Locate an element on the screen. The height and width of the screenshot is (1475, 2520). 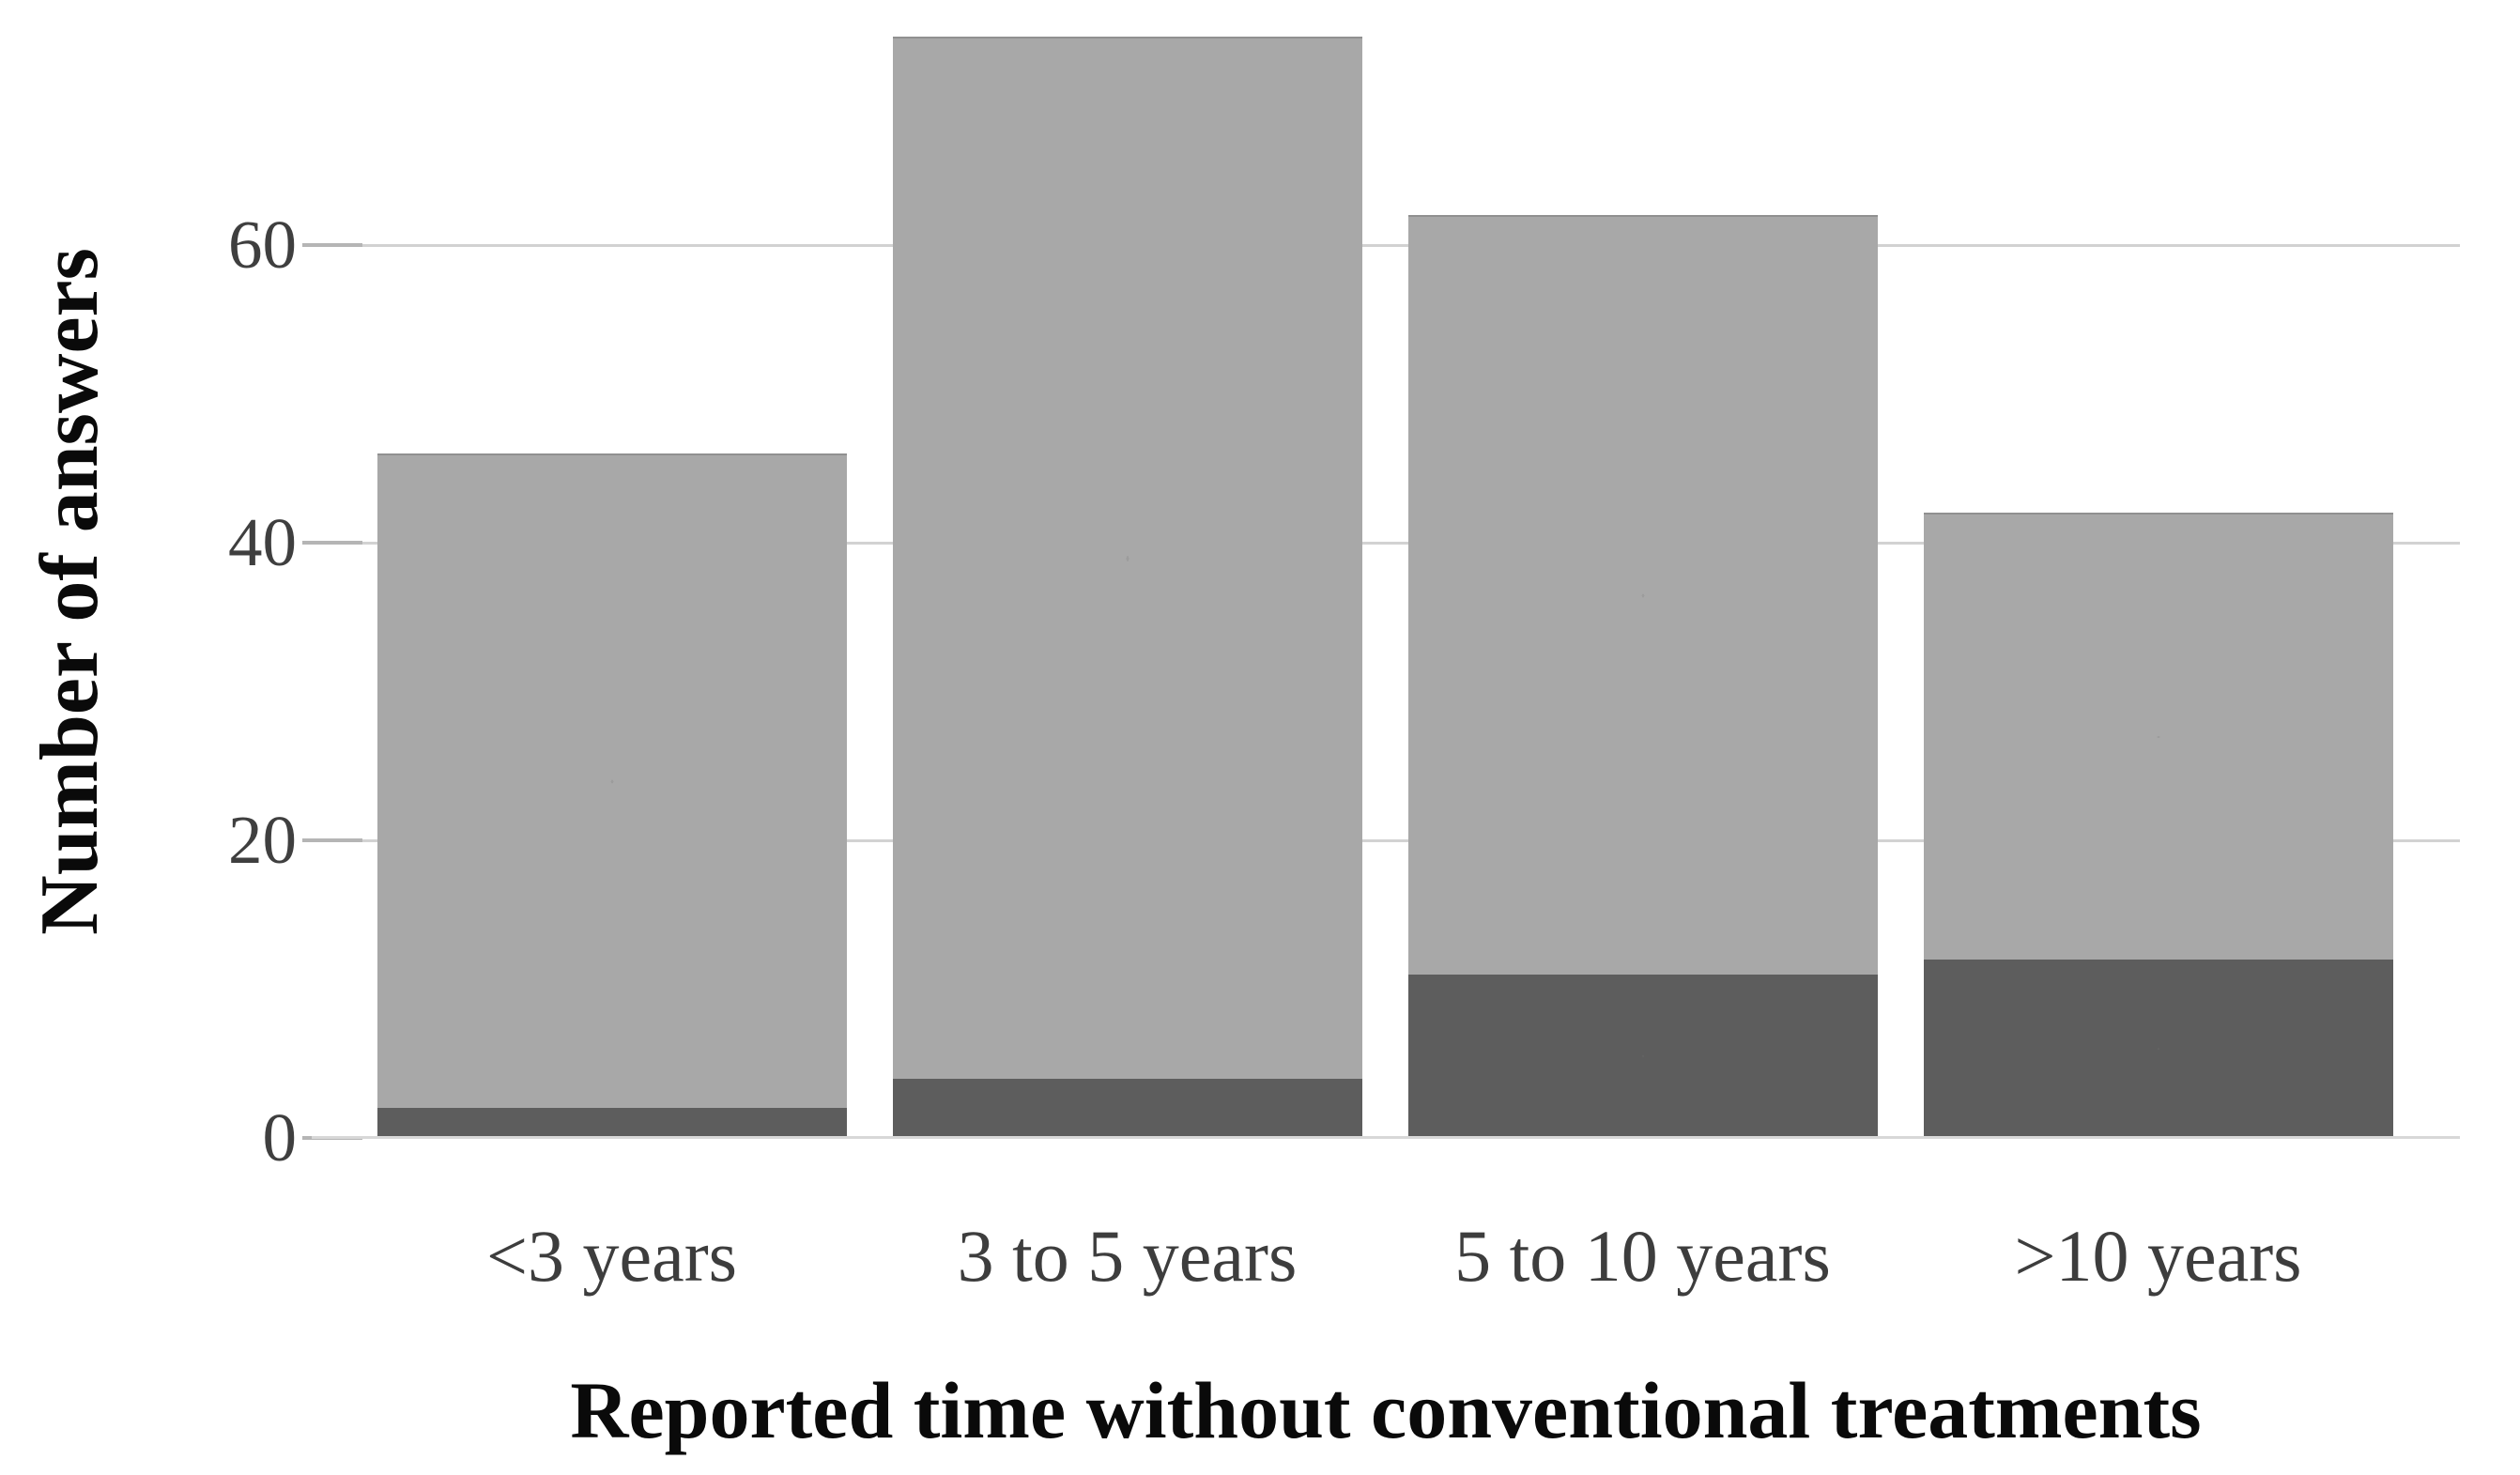
x-tick-label-4: >10 years is located at coordinates (2158, 1256).